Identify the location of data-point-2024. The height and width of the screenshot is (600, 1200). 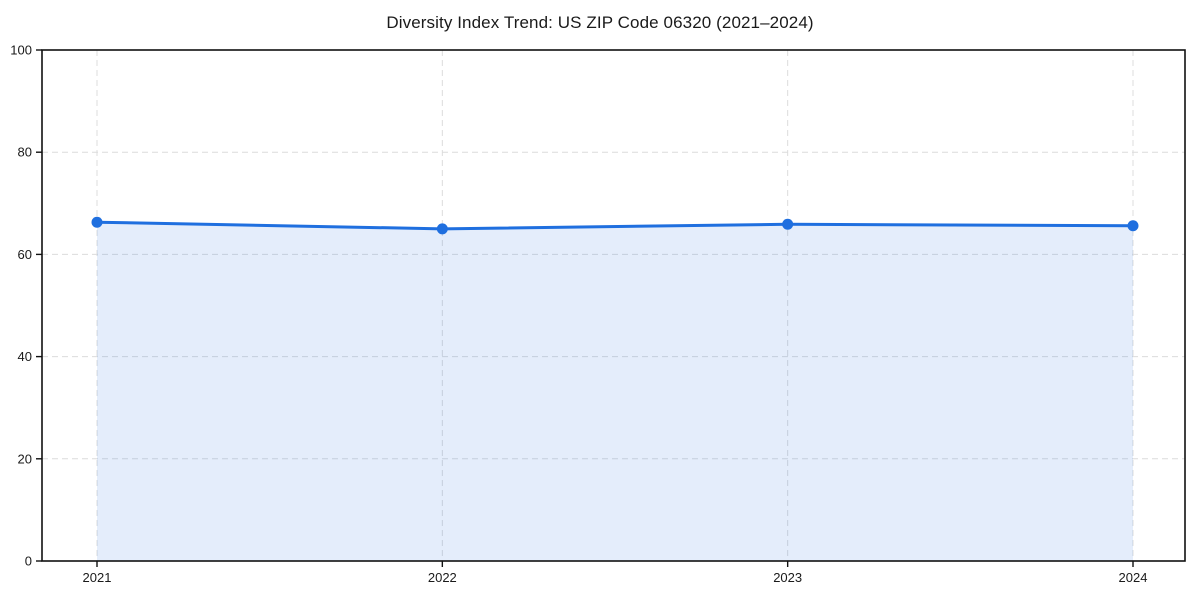
(1133, 226).